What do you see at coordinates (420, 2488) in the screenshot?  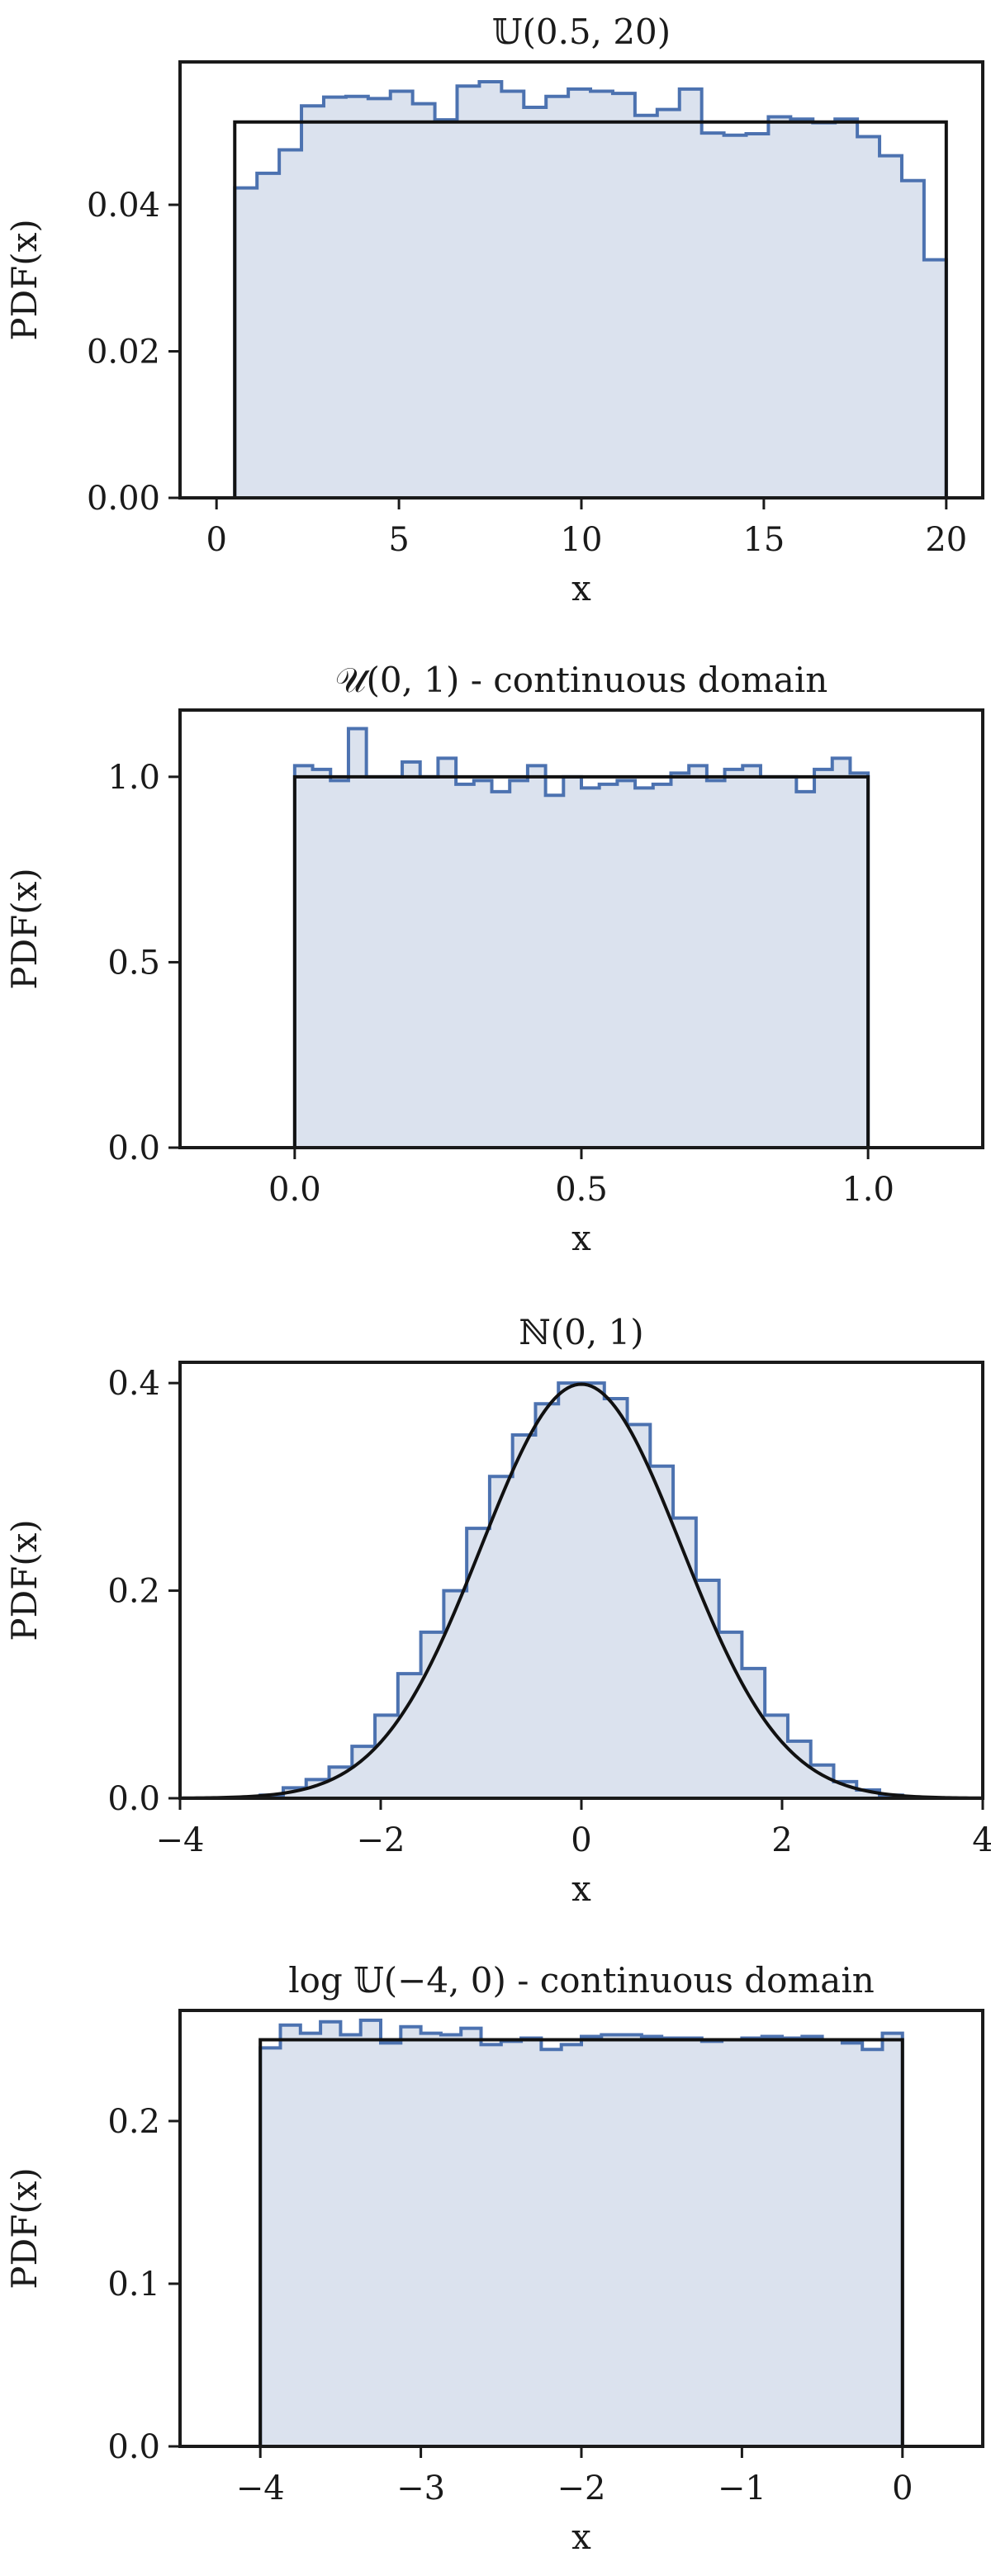 I see `x-tick-label: −3` at bounding box center [420, 2488].